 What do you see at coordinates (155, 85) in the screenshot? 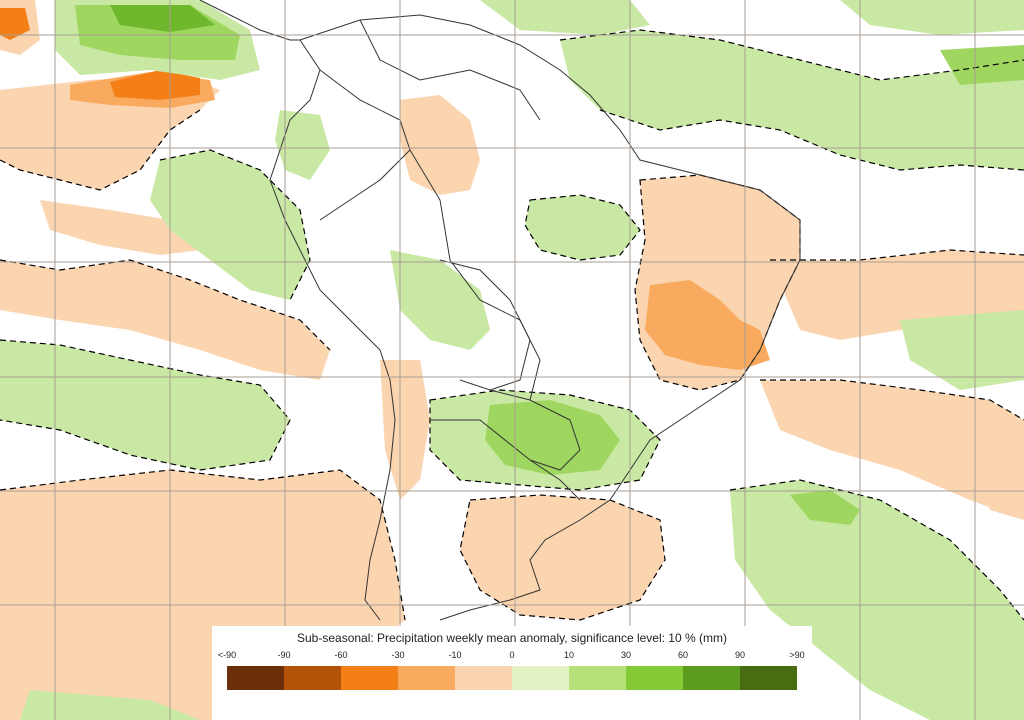
I see `negative-strong-pacific` at bounding box center [155, 85].